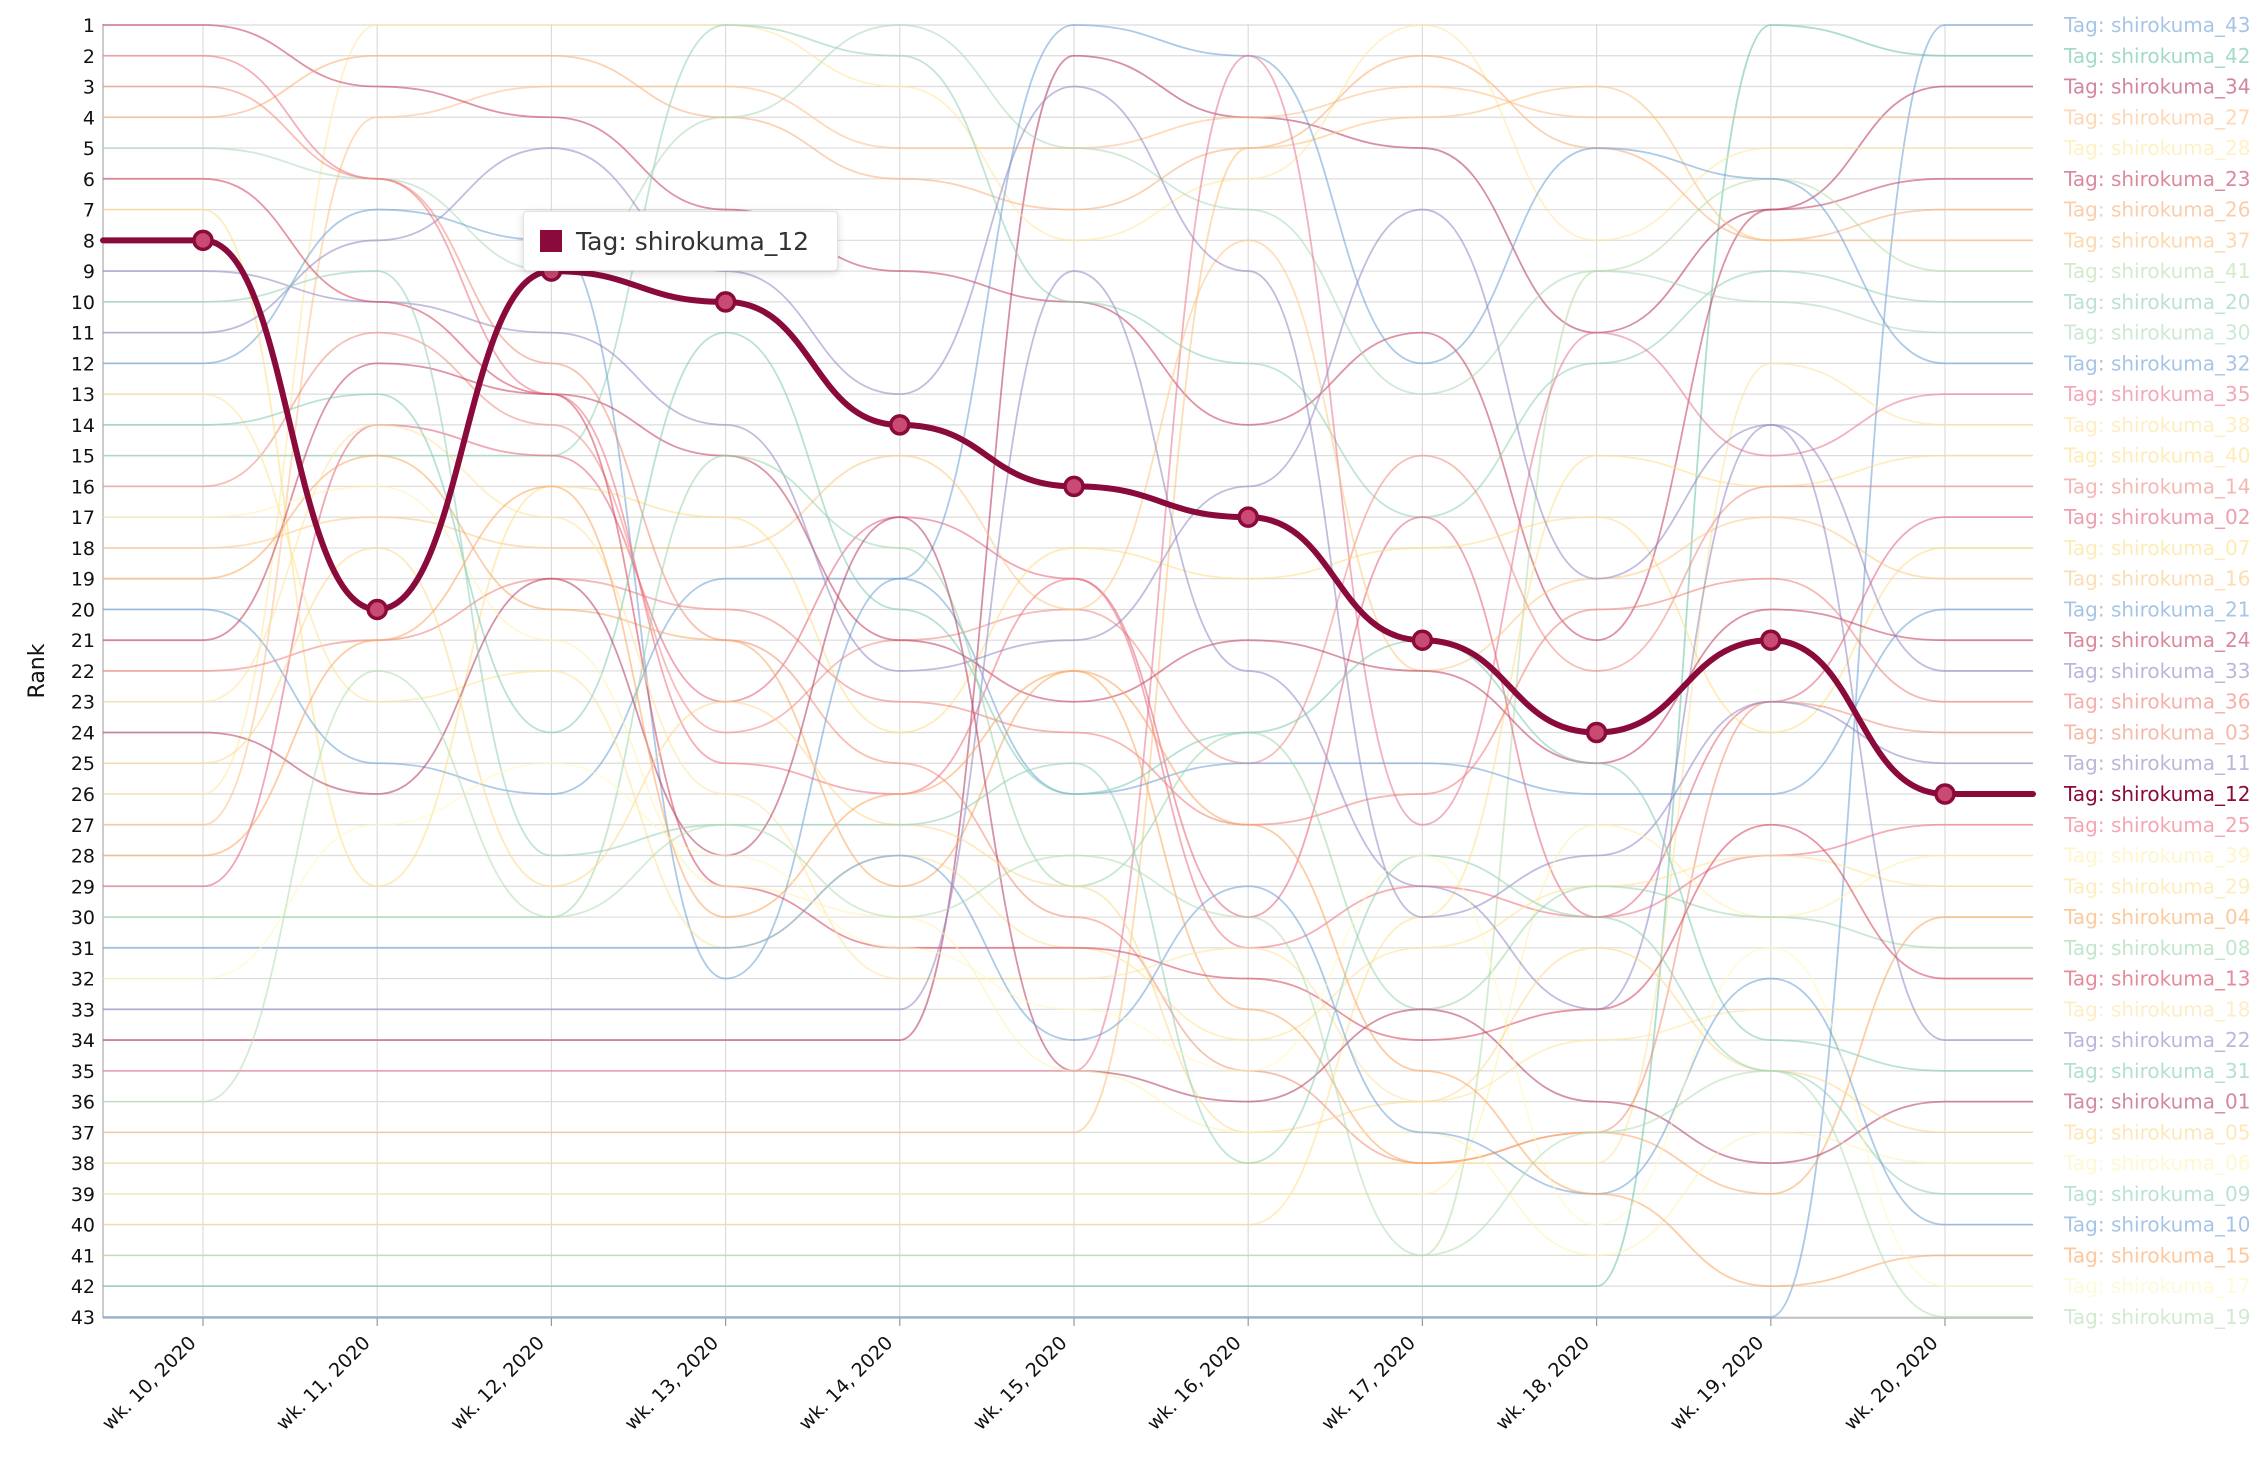  Describe the element at coordinates (2156, 1286) in the screenshot. I see `legend-item-shirokuma-17: Tag: shirokuma_17` at that location.